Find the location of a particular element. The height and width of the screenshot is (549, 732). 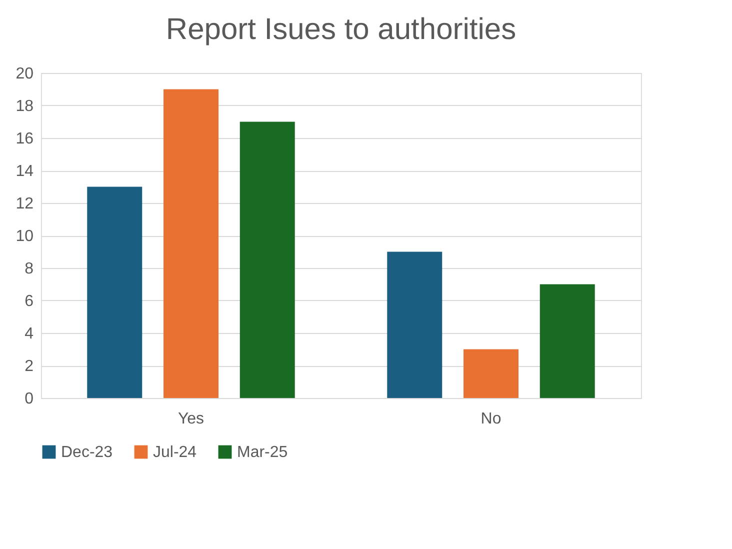

y-tick-label: 0 is located at coordinates (29, 399).